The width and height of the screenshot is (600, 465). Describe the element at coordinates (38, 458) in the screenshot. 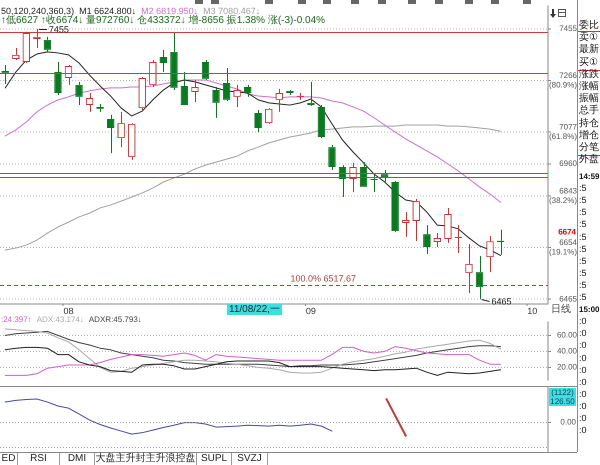

I see `text: RSI` at that location.